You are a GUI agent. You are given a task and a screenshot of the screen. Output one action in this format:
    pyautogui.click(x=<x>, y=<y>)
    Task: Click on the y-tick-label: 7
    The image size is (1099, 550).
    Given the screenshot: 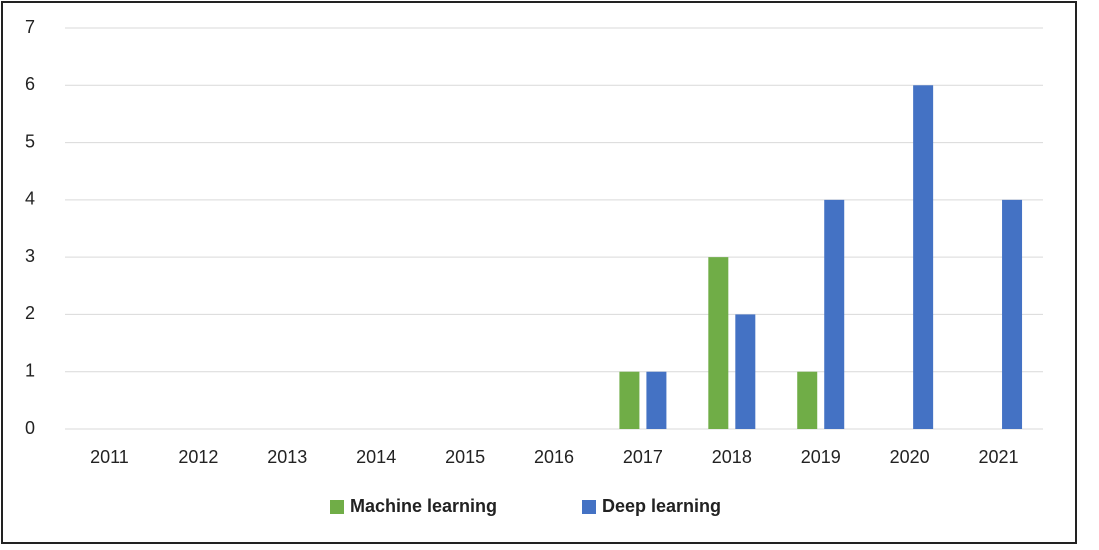 What is the action you would take?
    pyautogui.click(x=30, y=27)
    